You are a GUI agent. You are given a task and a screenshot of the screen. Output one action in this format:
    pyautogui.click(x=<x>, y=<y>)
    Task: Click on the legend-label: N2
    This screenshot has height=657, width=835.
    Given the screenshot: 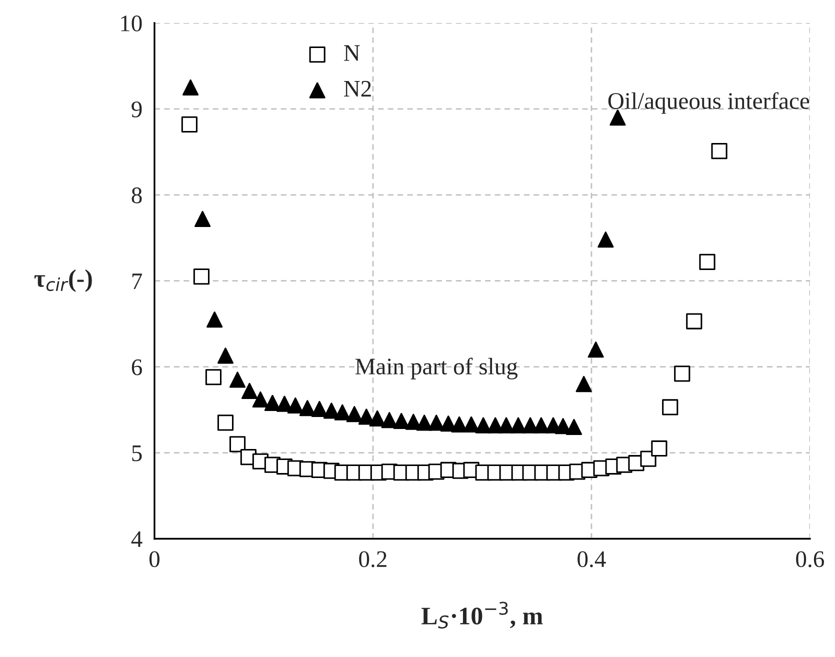 What is the action you would take?
    pyautogui.click(x=357, y=88)
    